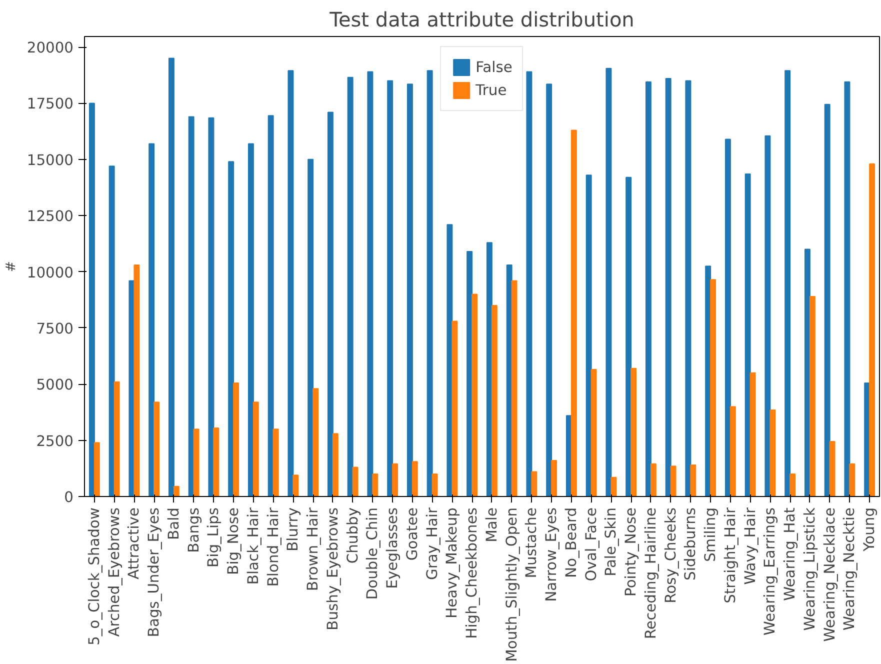  I want to click on x-tick-label: Male, so click(491, 524).